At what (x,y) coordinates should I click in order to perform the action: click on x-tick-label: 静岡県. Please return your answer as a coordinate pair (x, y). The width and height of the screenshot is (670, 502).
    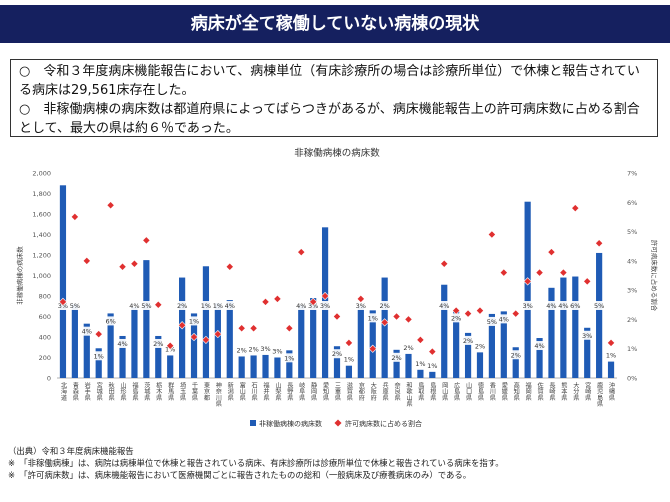
    Looking at the image, I should click on (313, 391).